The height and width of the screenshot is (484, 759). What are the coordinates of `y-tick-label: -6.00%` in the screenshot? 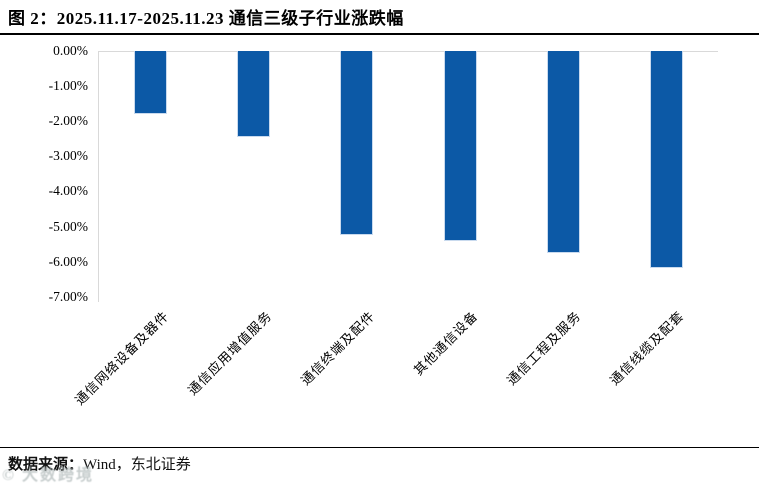 It's located at (68, 261).